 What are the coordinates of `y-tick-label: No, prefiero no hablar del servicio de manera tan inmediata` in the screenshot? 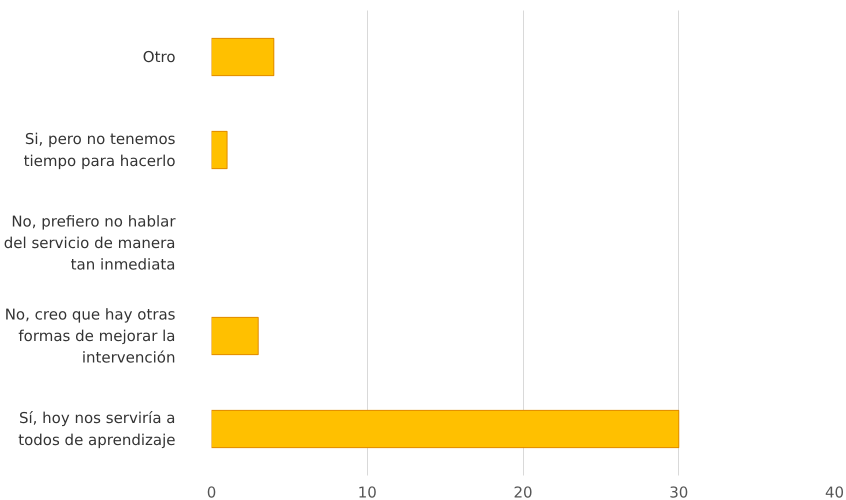 It's located at (90, 243).